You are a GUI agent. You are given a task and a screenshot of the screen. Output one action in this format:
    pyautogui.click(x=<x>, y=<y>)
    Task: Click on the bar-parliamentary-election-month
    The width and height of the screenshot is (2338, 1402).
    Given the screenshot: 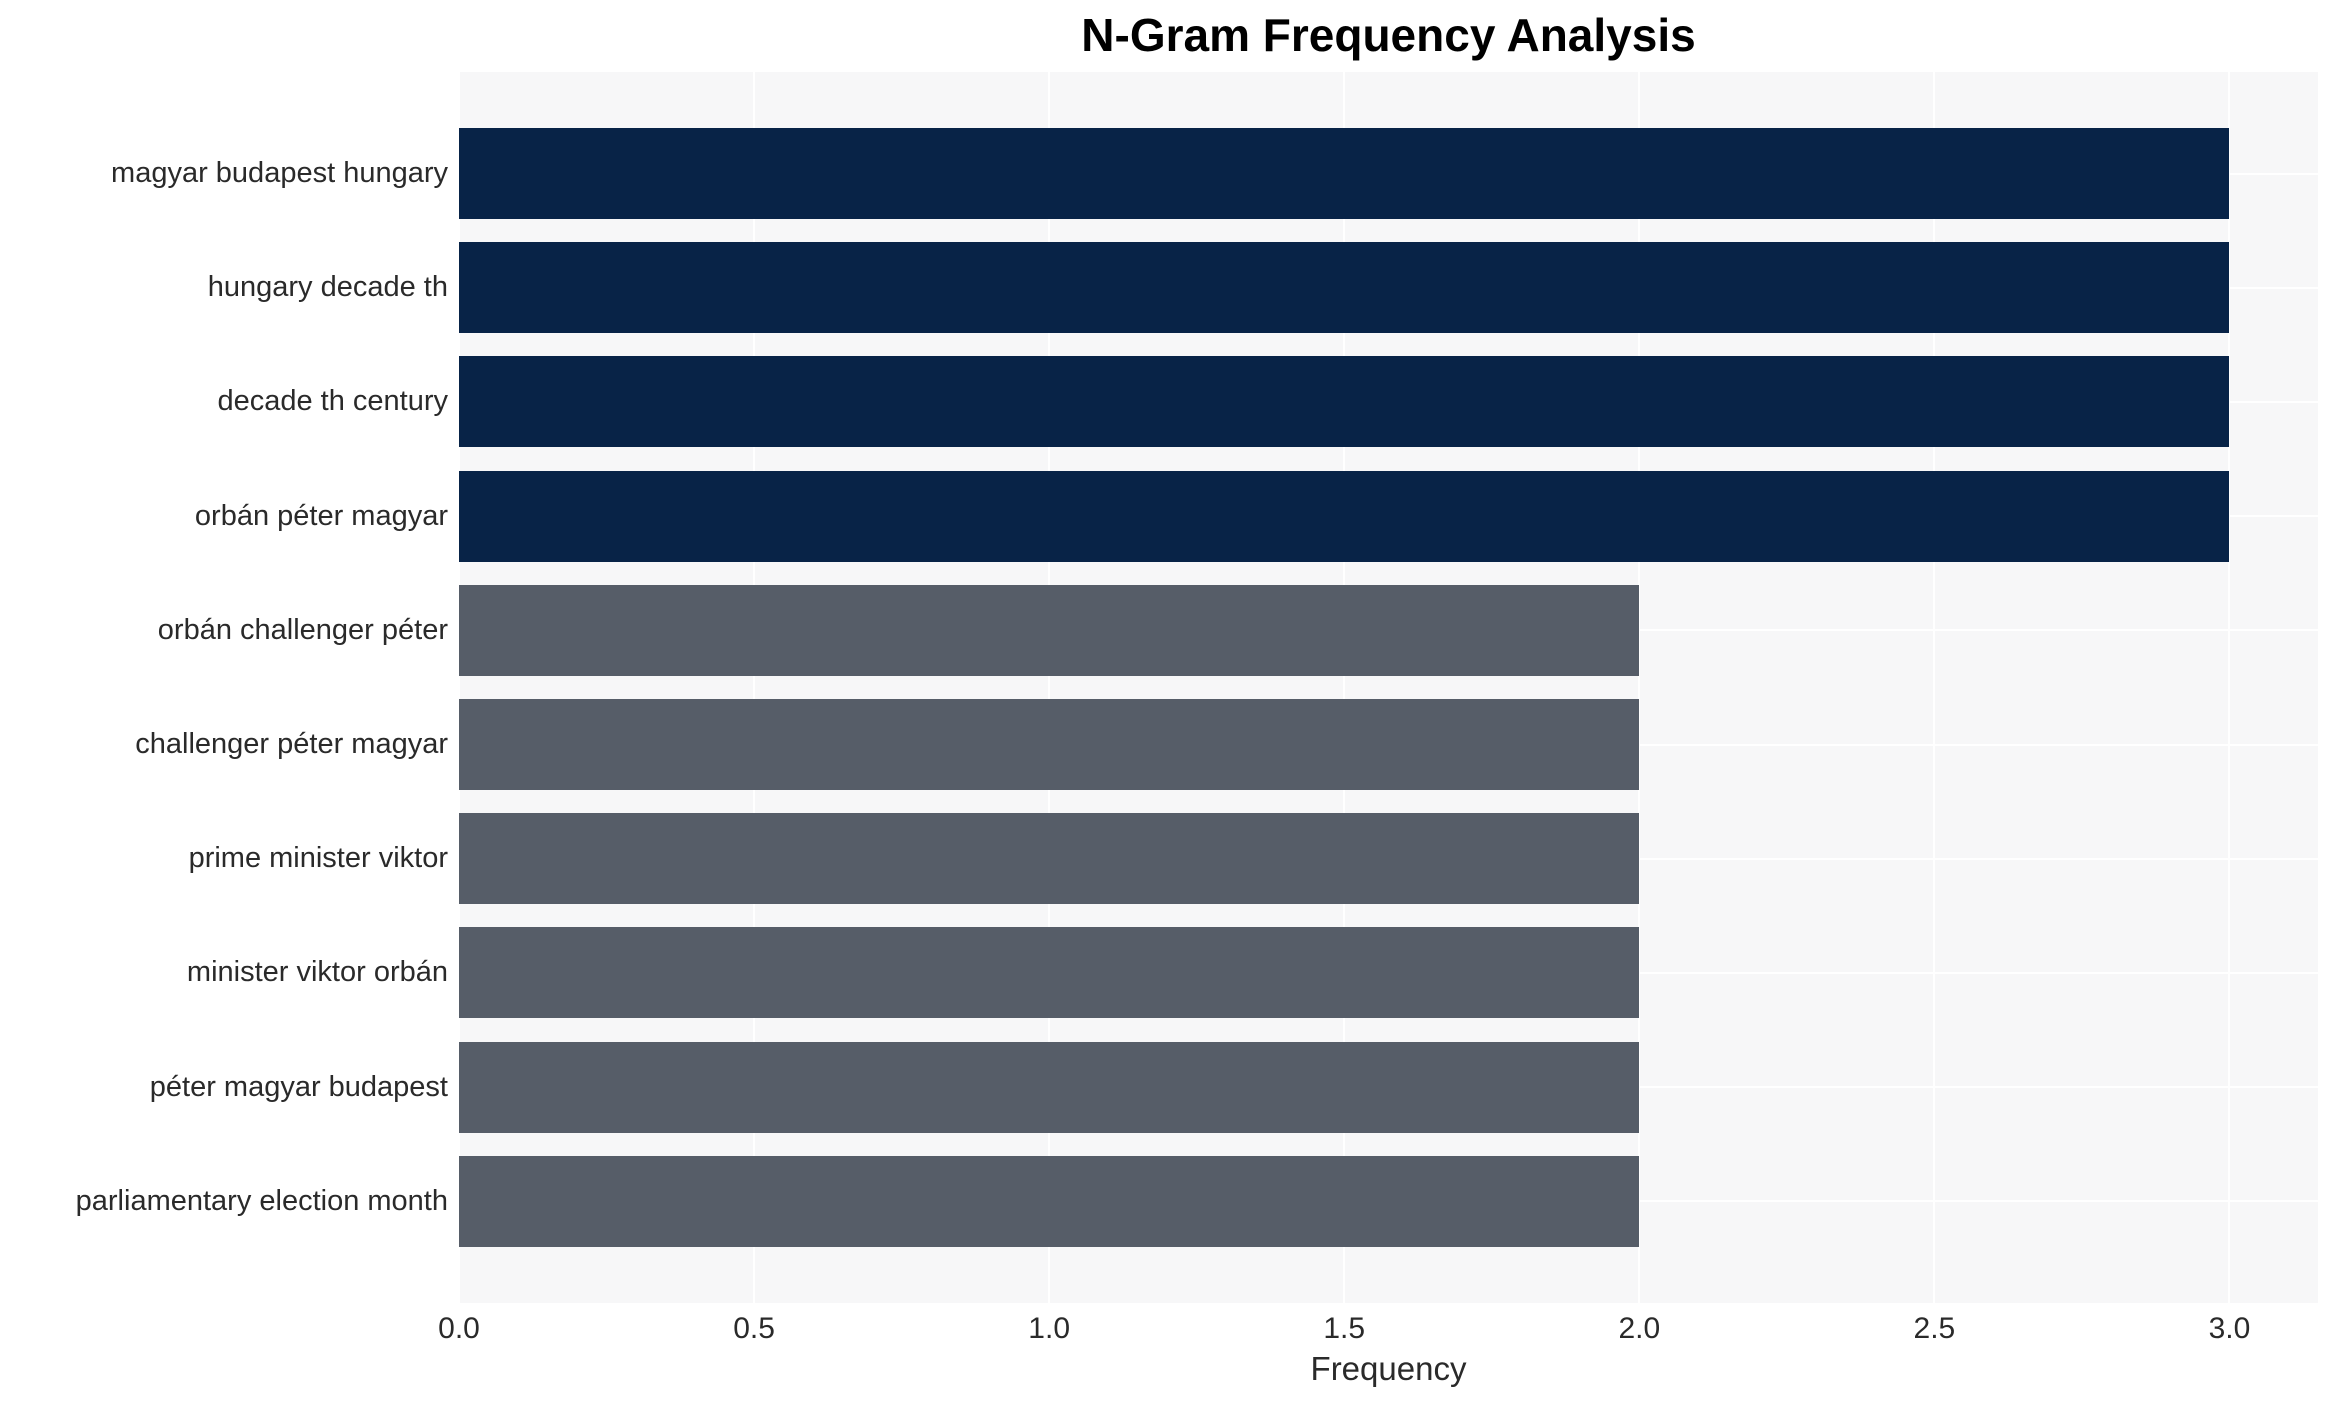 What is the action you would take?
    pyautogui.click(x=1049, y=1201)
    